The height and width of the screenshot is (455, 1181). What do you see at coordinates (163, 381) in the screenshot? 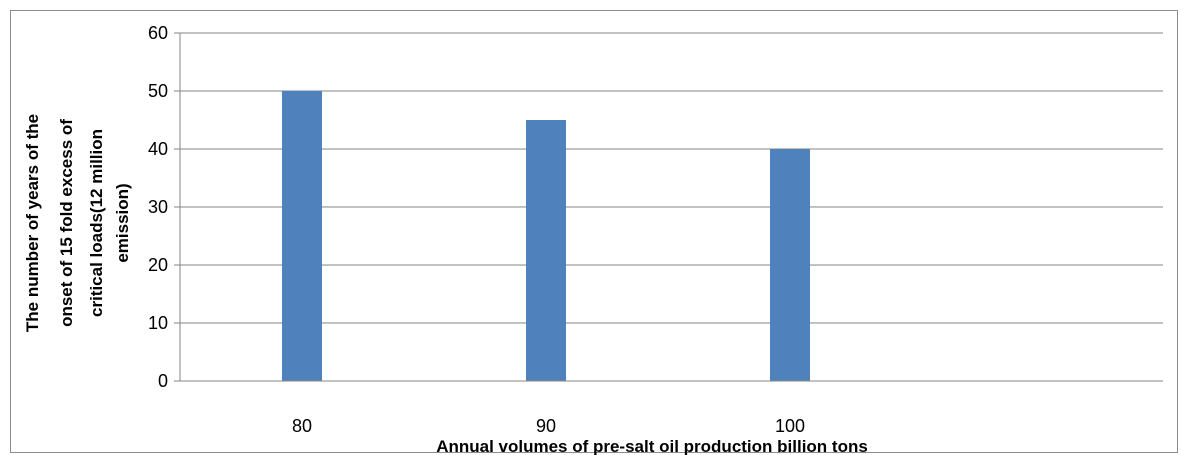
I see `y-tick-label: 0` at bounding box center [163, 381].